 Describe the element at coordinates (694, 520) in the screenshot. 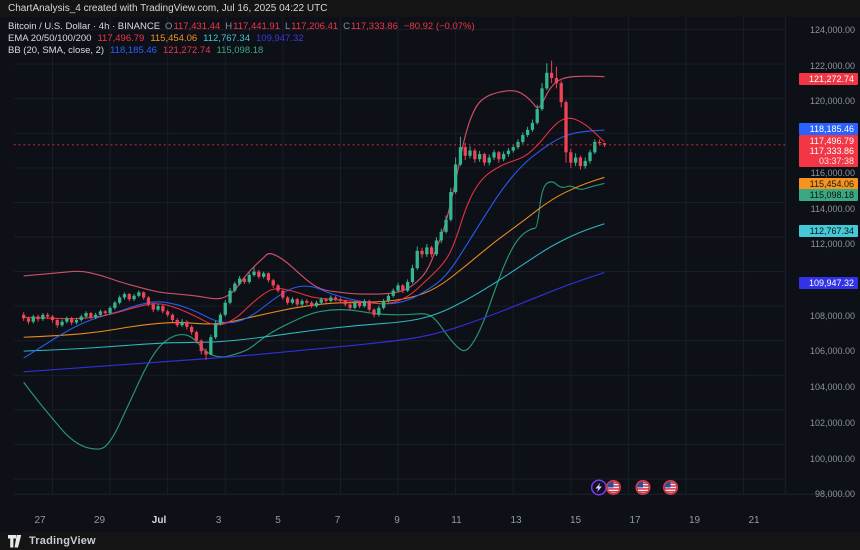

I see `time-scale-label: 19` at that location.